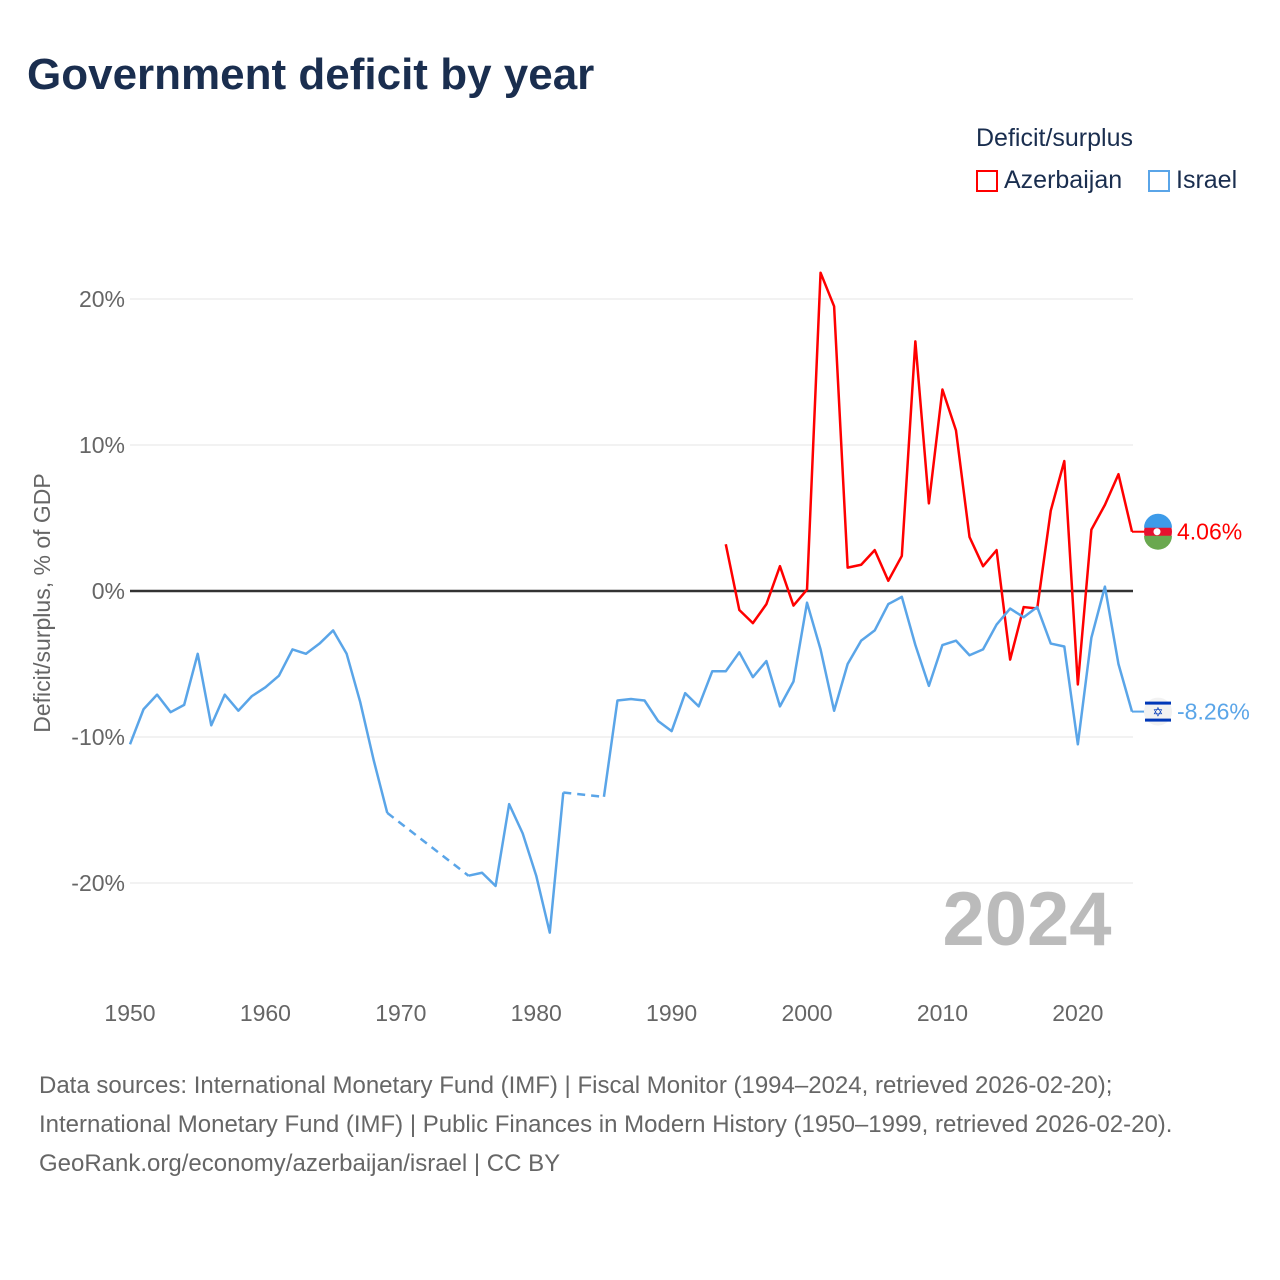 The width and height of the screenshot is (1280, 1280). I want to click on legend-label: Azerbaijan, so click(1063, 180).